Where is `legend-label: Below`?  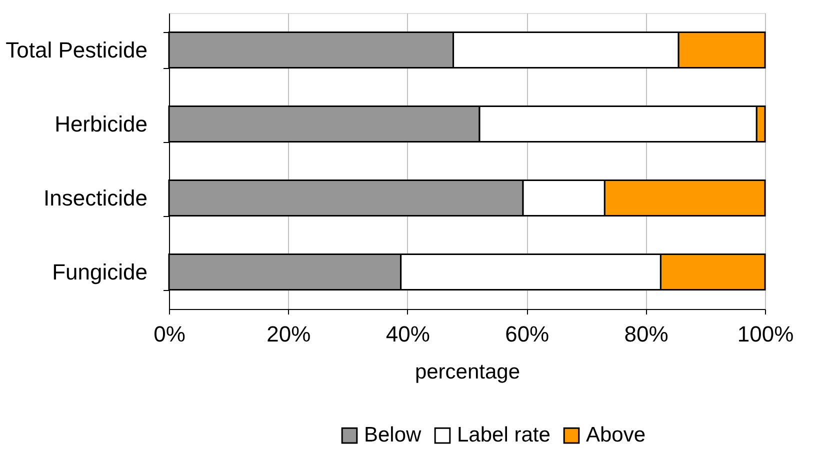 legend-label: Below is located at coordinates (393, 435).